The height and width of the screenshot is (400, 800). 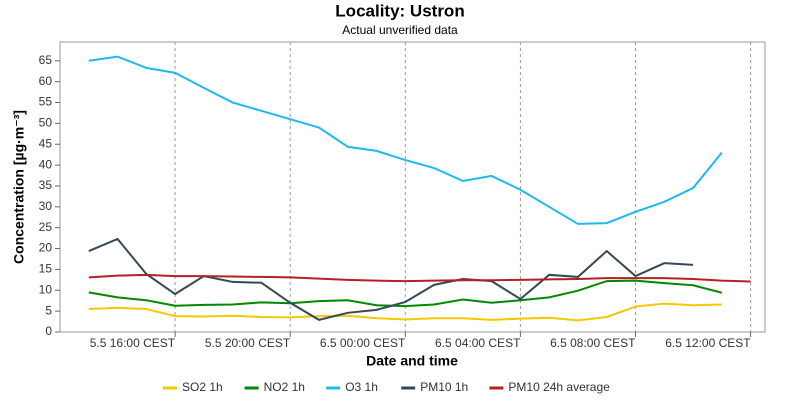 I want to click on y-tick-label: 0, so click(x=48, y=331).